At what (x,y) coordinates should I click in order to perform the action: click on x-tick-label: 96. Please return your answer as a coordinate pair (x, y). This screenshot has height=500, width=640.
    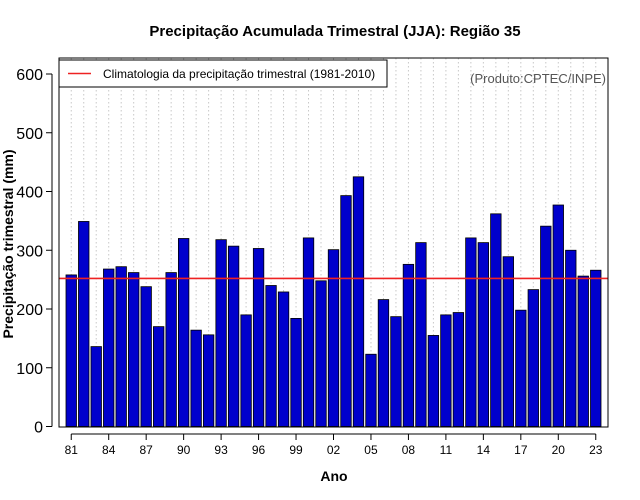
    Looking at the image, I should click on (259, 450).